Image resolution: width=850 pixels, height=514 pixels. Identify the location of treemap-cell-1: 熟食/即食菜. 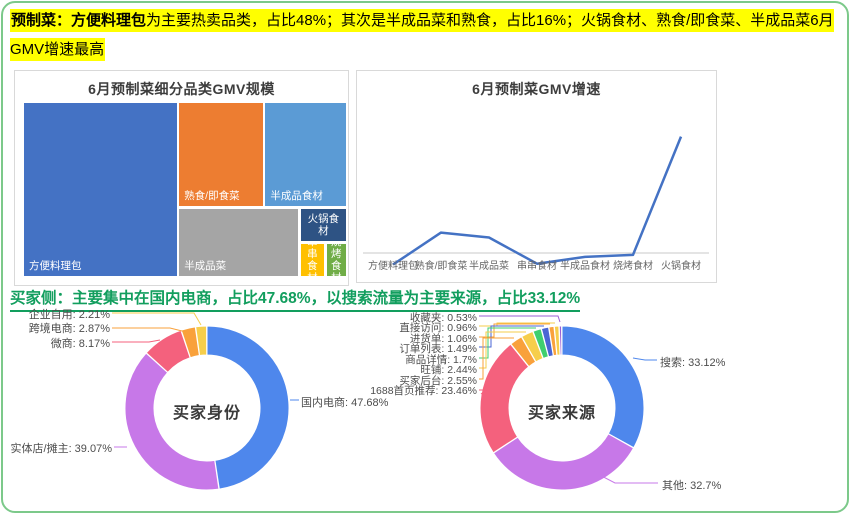
(221, 154).